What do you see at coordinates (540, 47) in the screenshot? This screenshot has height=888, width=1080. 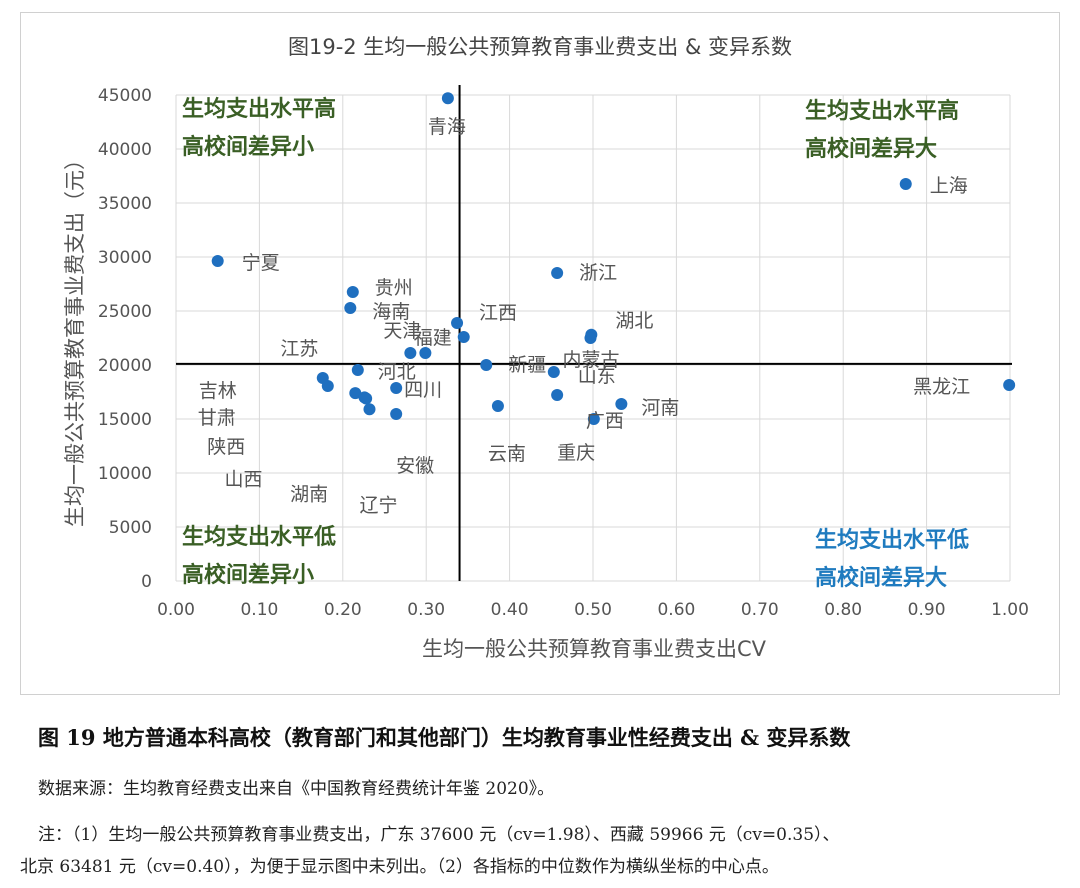 I see `chart-title: 图19-2 生均一般公共预算教育事业费支出 & 变异系数` at bounding box center [540, 47].